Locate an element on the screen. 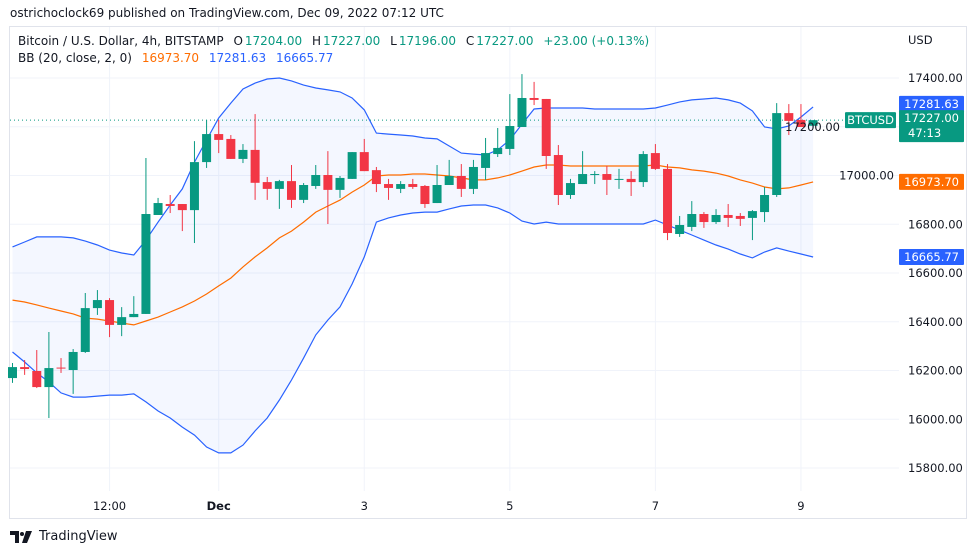 This screenshot has width=979, height=555. tradingview-logo-icon is located at coordinates (21, 536).